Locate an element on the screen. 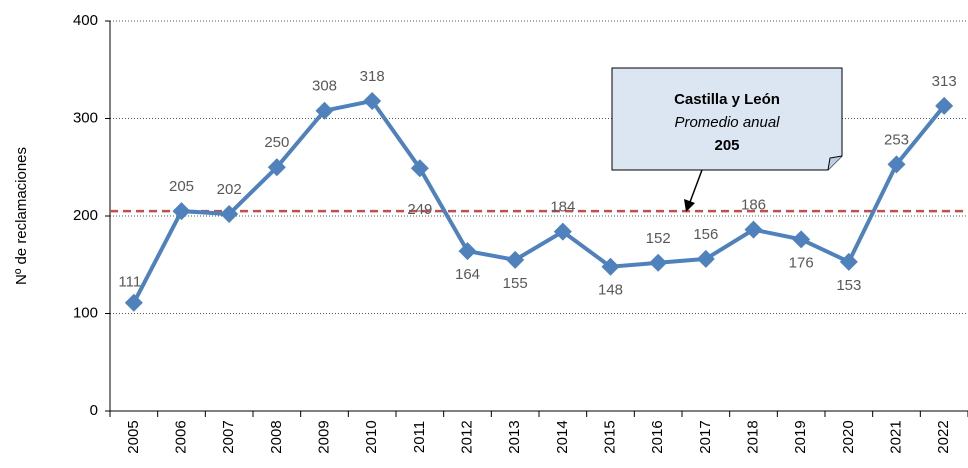 The height and width of the screenshot is (468, 968). x-tick-label: 2007 is located at coordinates (228, 436).